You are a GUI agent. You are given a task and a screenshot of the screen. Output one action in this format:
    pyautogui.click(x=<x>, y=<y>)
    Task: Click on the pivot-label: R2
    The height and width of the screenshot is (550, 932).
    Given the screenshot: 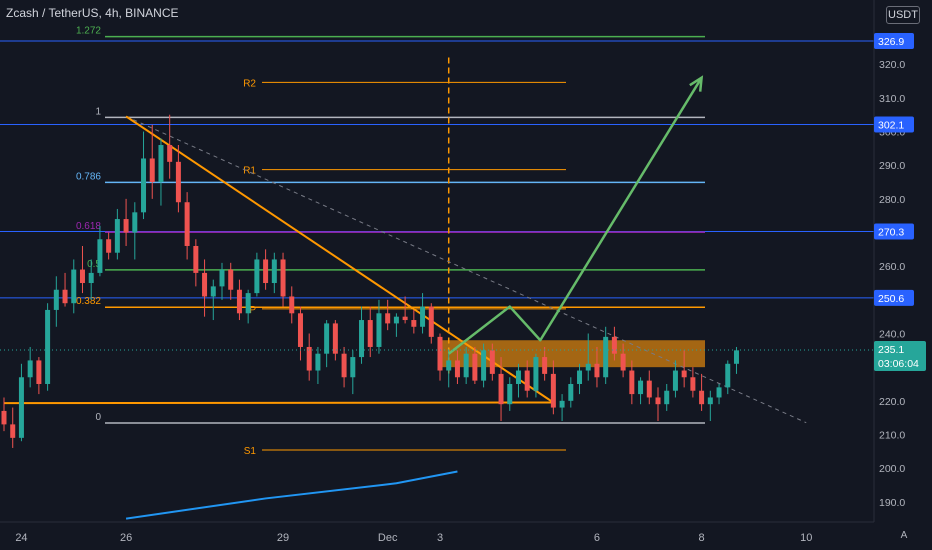 What is the action you would take?
    pyautogui.click(x=249, y=83)
    